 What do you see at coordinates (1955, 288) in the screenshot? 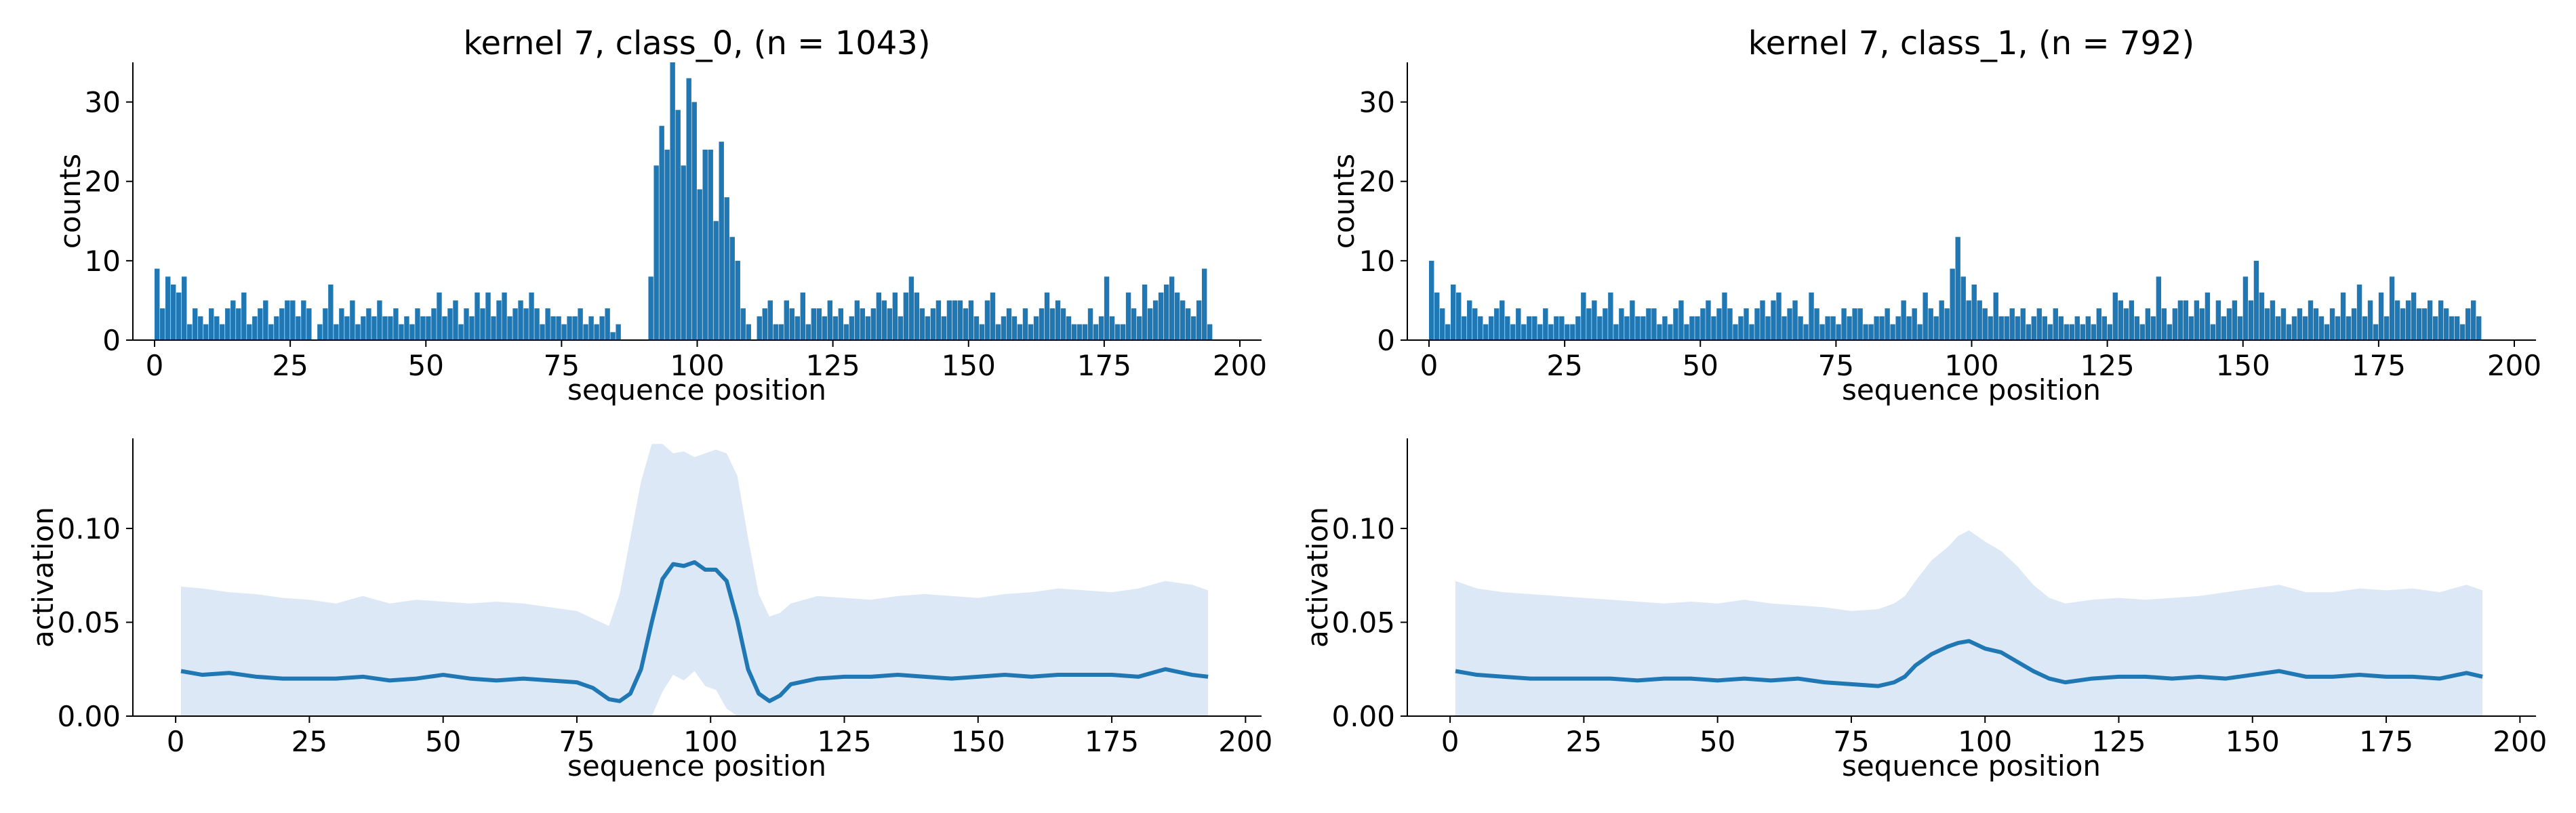
I see `histogram-class1-bars` at bounding box center [1955, 288].